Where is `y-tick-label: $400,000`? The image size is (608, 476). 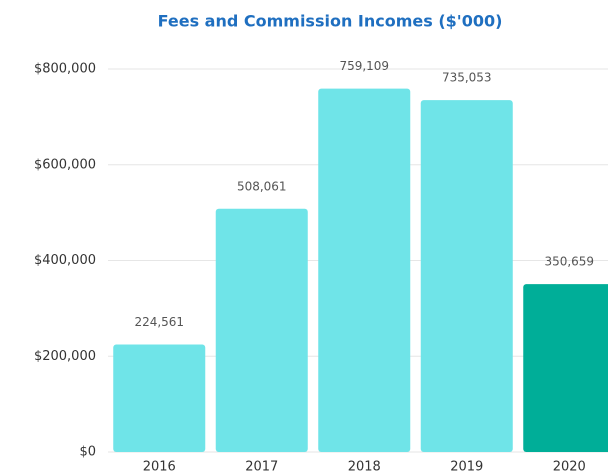 y-tick-label: $400,000 is located at coordinates (65, 260).